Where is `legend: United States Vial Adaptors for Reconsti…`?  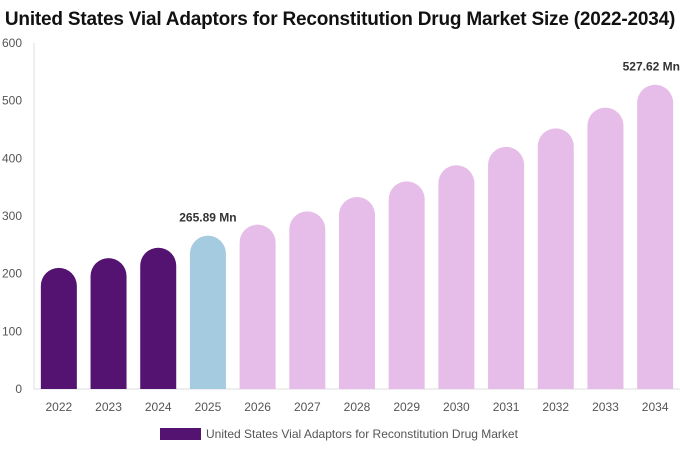
legend: United States Vial Adaptors for Reconsti… is located at coordinates (339, 434).